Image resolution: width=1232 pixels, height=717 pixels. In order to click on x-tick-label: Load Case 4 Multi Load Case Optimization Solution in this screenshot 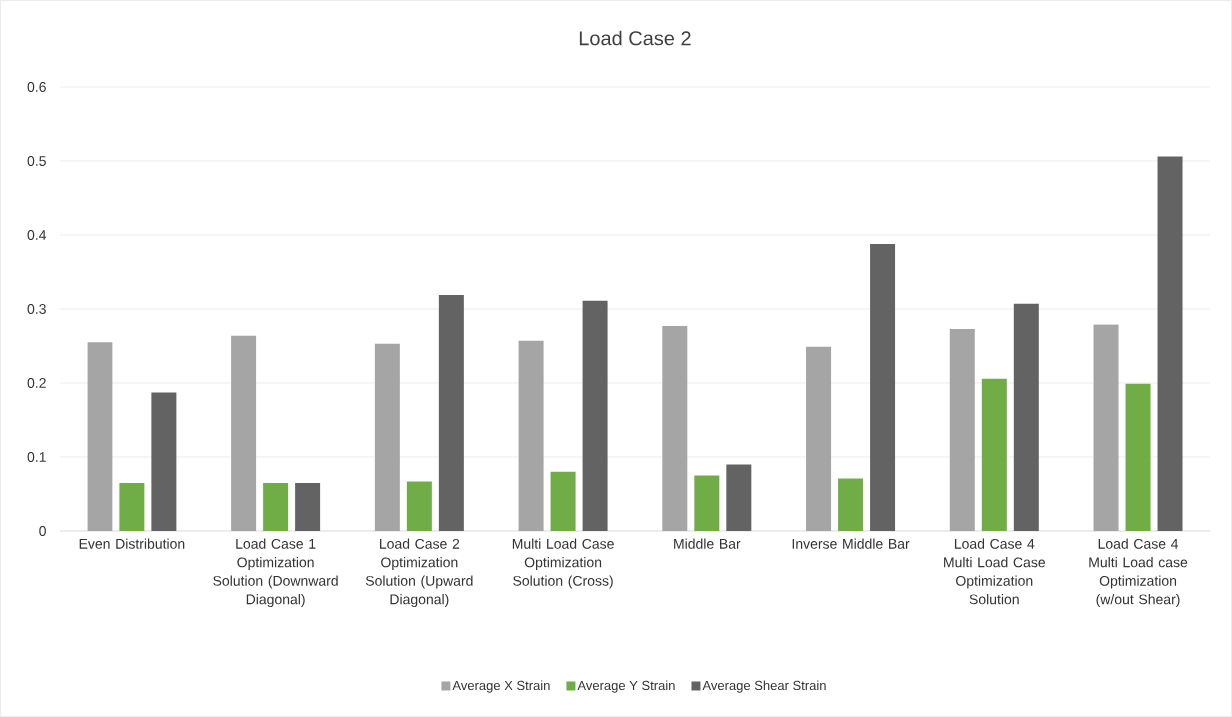, I will do `click(995, 571)`.